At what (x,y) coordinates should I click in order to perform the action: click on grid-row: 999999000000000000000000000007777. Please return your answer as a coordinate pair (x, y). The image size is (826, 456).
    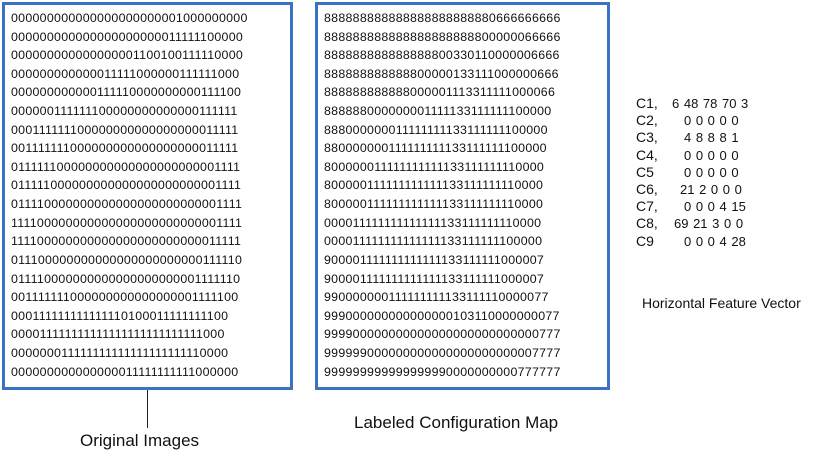
    Looking at the image, I should click on (442, 352).